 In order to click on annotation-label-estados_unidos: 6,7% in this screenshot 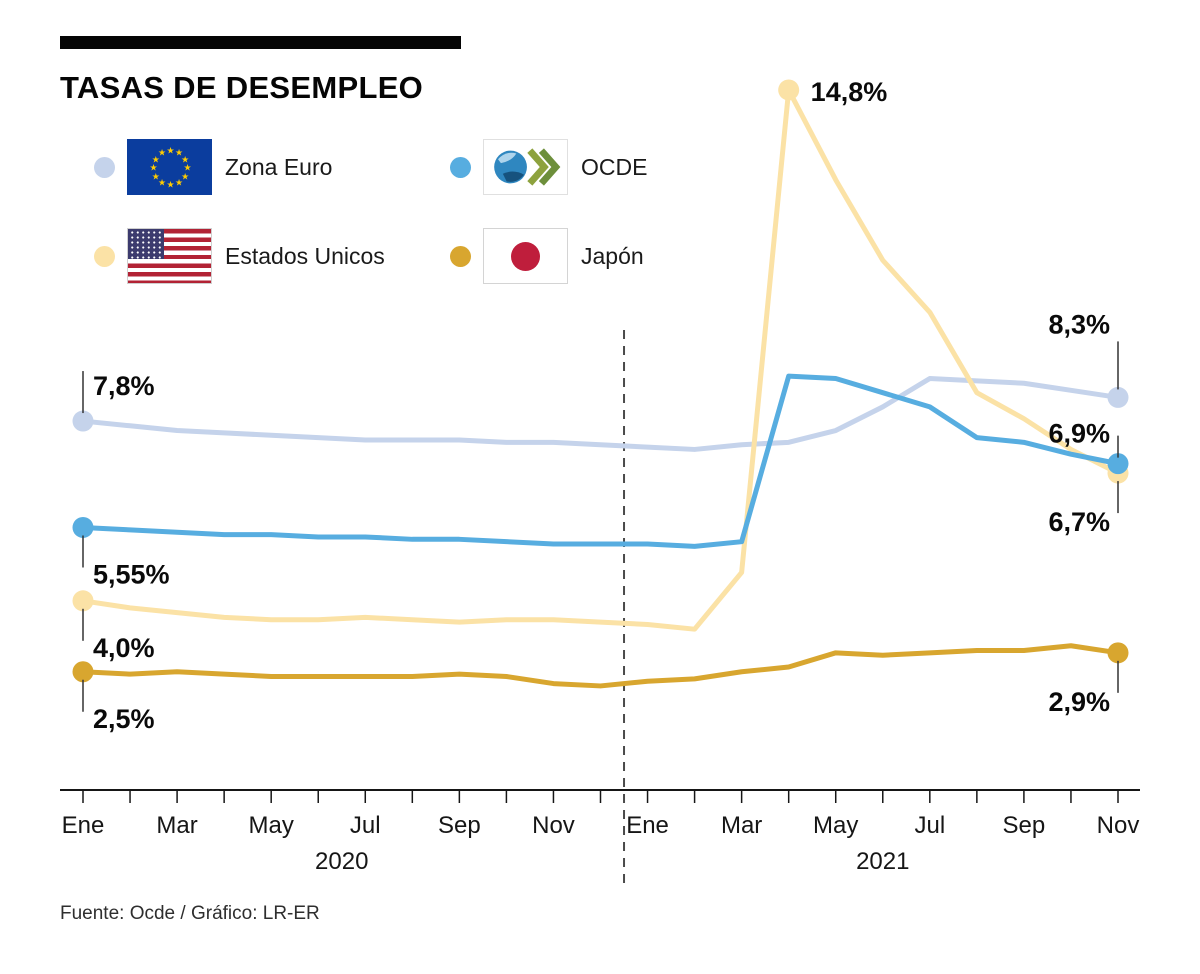, I will do `click(1079, 522)`.